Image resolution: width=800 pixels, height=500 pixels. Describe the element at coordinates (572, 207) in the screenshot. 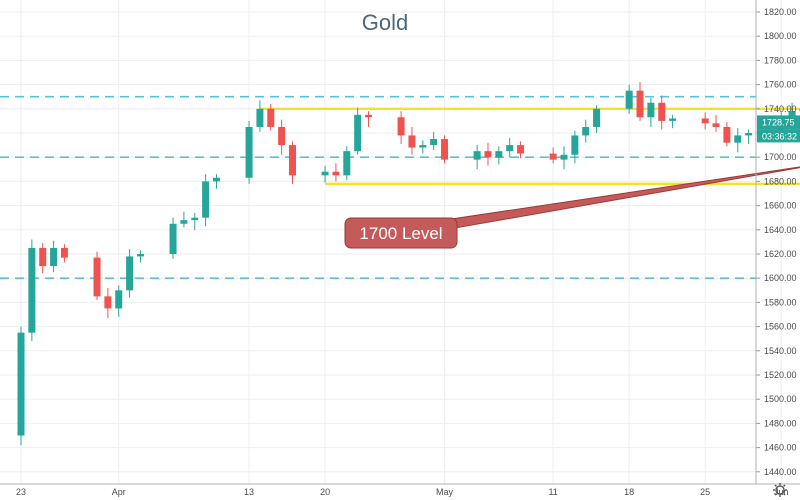

I see `annotation: 1700 Level` at that location.